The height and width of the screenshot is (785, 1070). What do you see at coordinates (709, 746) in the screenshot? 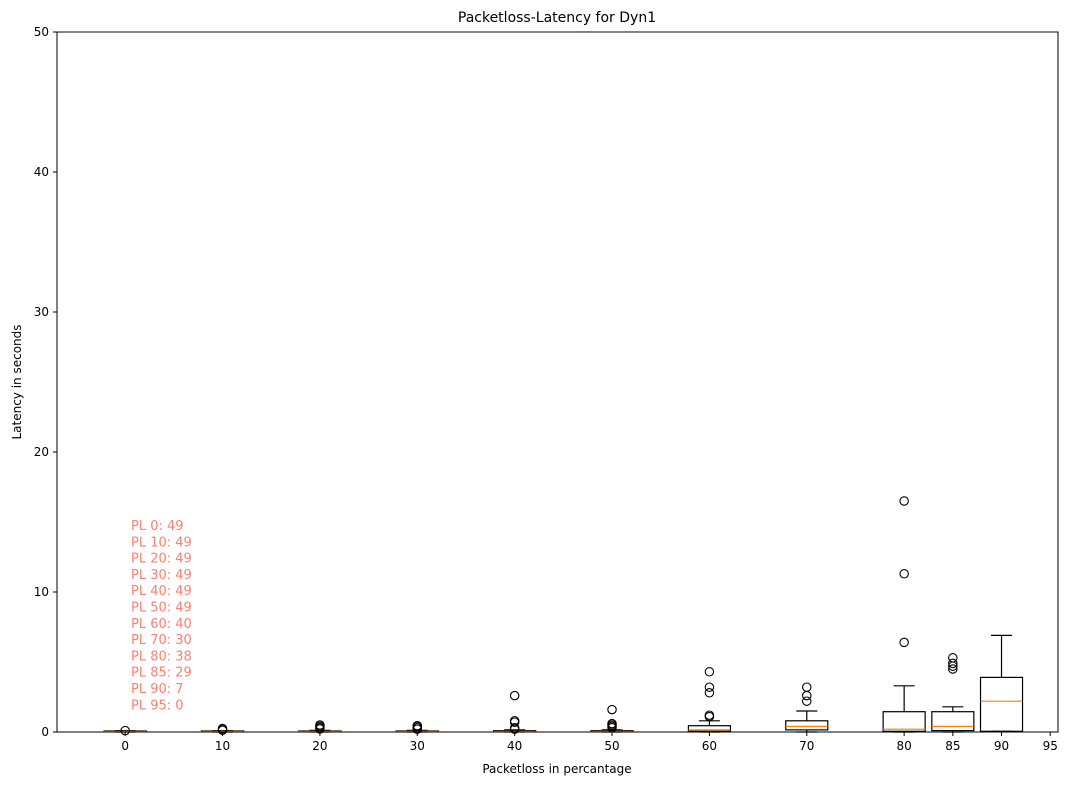
I see `x-tick-label: 60` at bounding box center [709, 746].